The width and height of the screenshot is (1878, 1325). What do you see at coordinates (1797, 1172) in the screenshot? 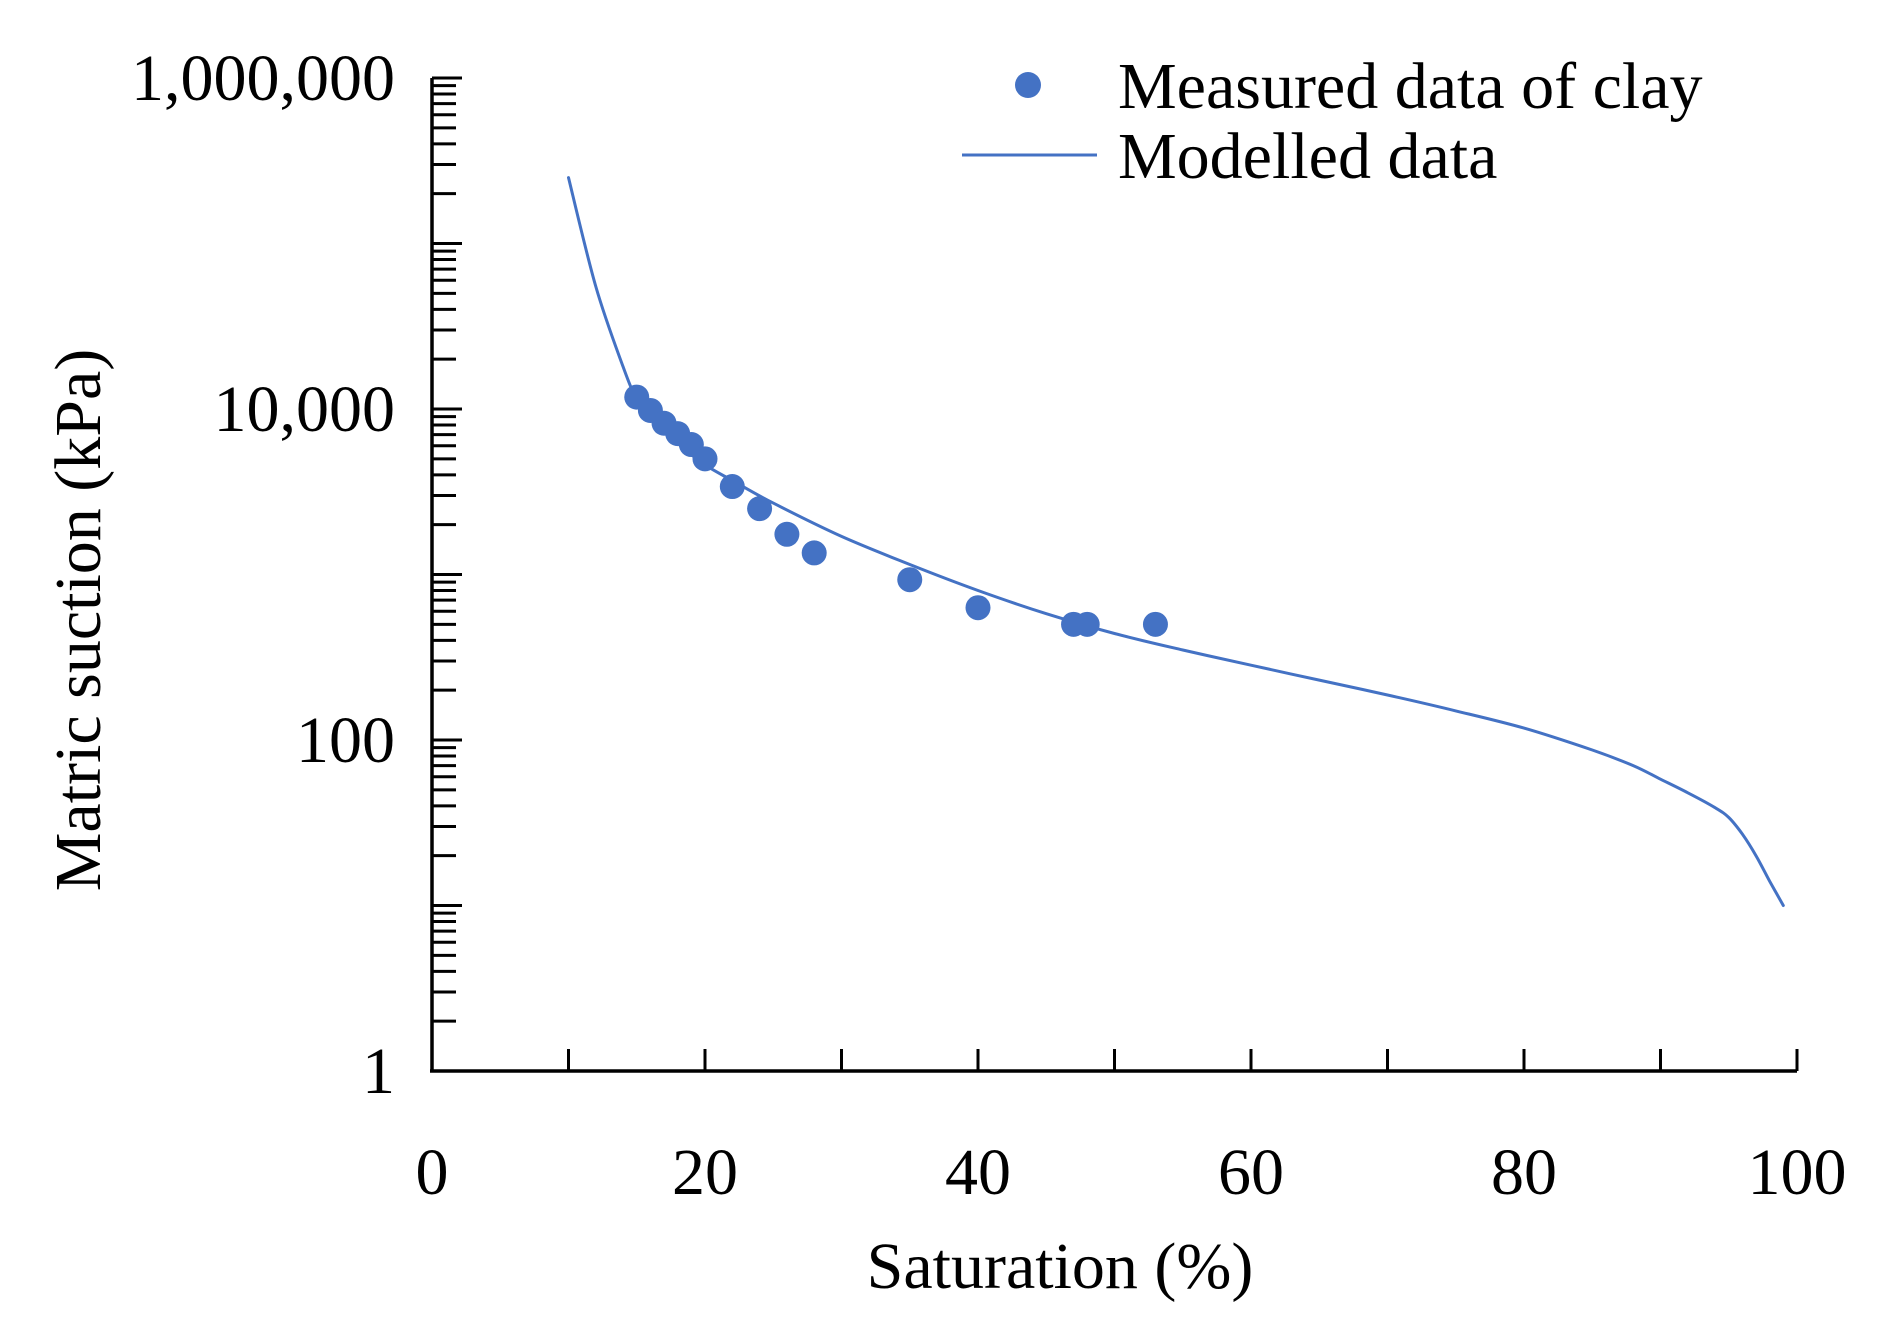
I see `x-tick-label: 100` at bounding box center [1797, 1172].